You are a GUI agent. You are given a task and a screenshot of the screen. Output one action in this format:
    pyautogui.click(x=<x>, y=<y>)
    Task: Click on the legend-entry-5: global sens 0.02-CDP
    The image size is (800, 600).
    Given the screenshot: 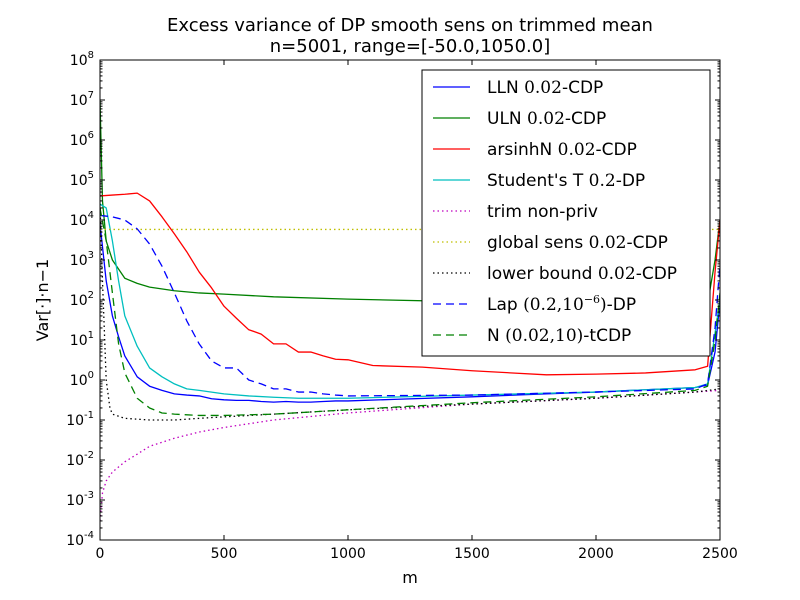 What is the action you would take?
    pyautogui.click(x=577, y=243)
    